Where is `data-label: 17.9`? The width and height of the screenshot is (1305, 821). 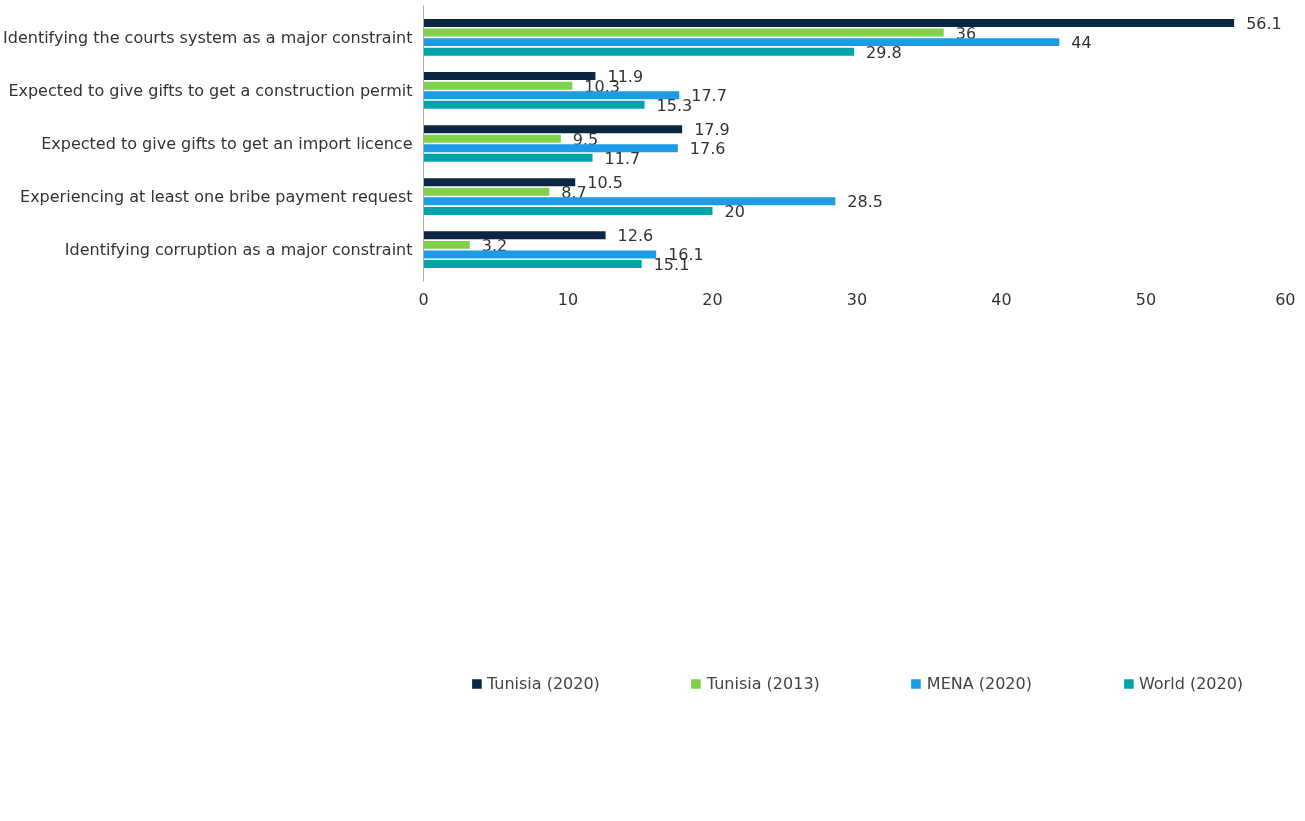 data-label: 17.9 is located at coordinates (712, 130).